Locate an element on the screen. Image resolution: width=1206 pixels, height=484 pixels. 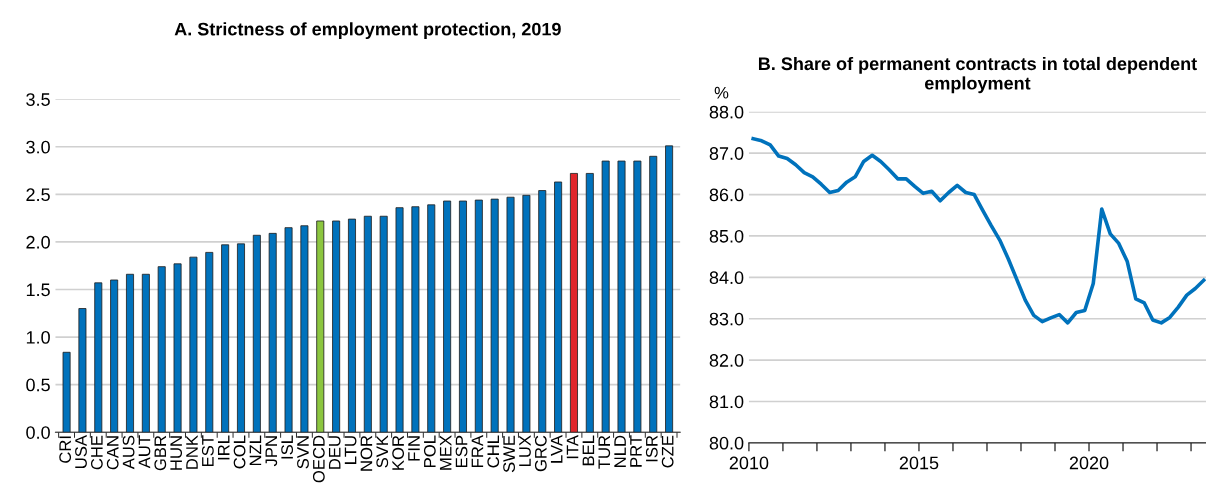
y-tick-label: 88.0 is located at coordinates (726, 112).